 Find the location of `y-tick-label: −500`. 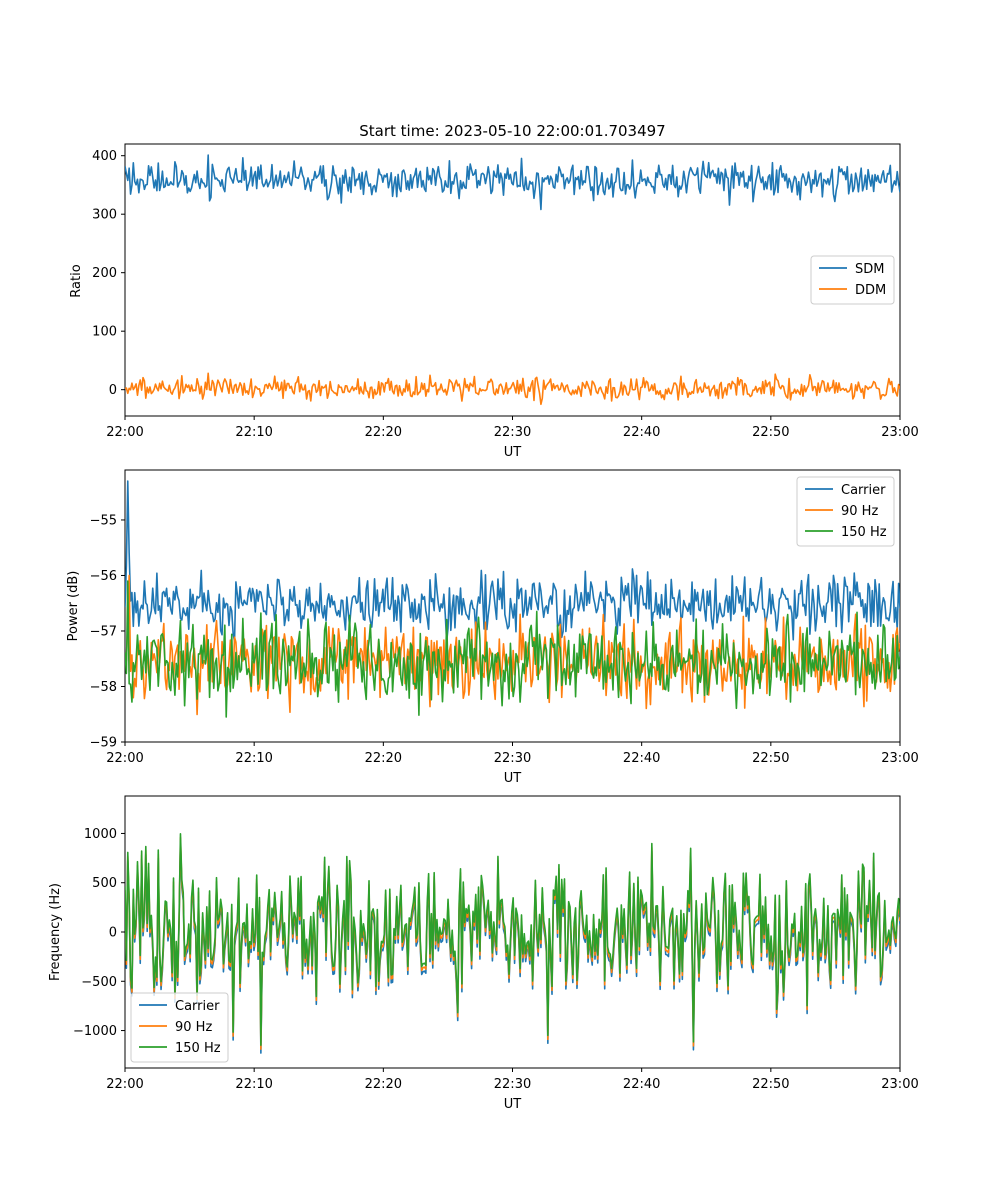

y-tick-label: −500 is located at coordinates (99, 982).